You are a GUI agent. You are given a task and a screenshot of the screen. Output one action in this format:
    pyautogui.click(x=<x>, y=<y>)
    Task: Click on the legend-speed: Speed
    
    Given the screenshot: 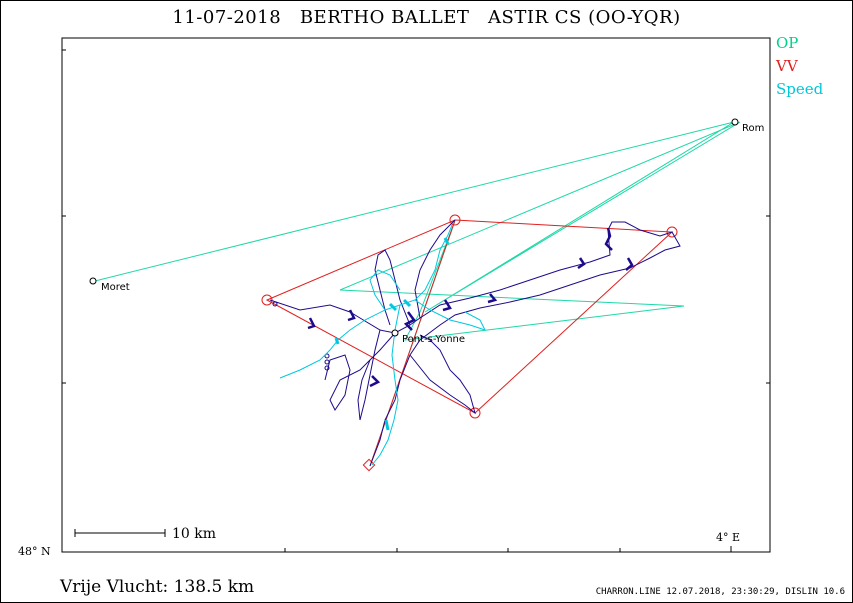 What is the action you would take?
    pyautogui.click(x=800, y=89)
    